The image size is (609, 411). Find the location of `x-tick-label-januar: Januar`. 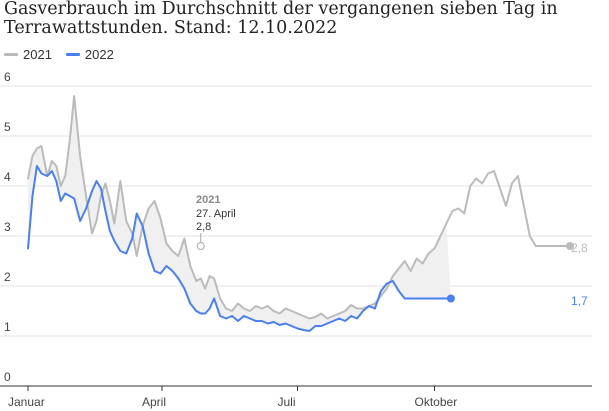

x-tick-label-januar: Januar is located at coordinates (26, 402).